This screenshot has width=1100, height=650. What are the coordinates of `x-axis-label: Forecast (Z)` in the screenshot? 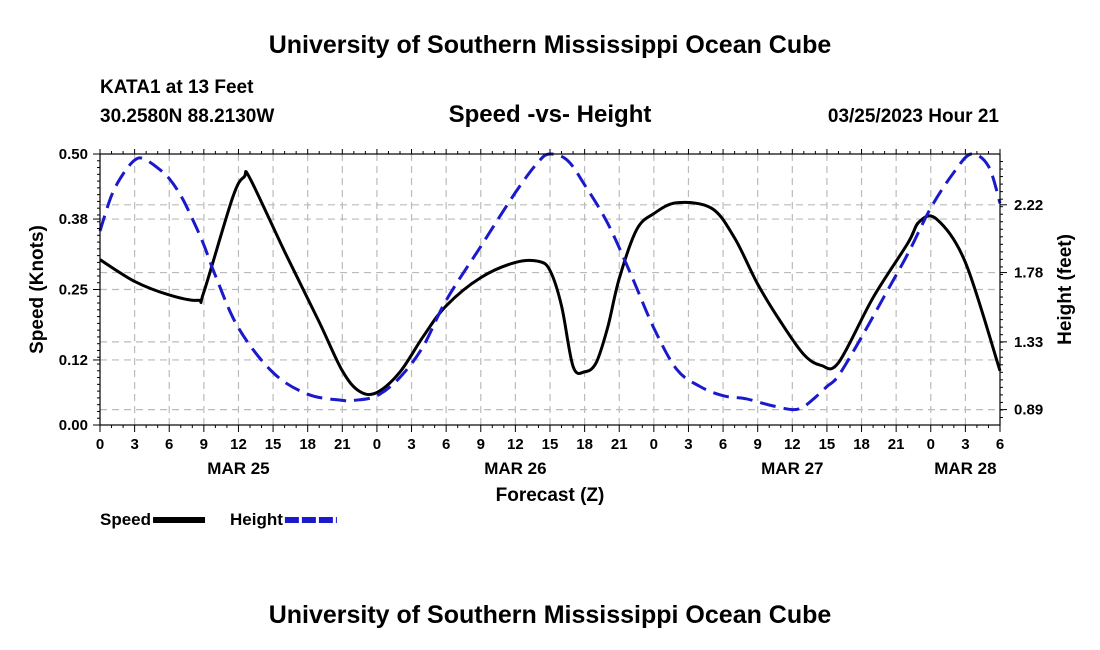 It's located at (550, 495).